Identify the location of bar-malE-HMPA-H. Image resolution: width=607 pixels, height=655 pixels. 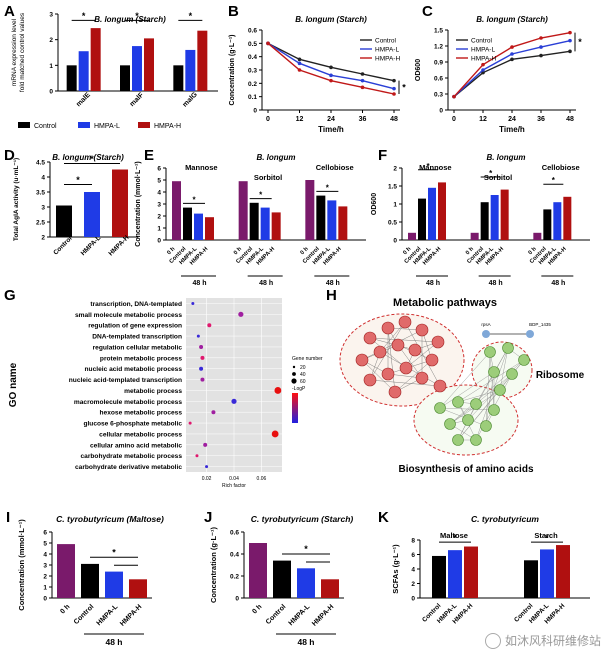
(95, 59).